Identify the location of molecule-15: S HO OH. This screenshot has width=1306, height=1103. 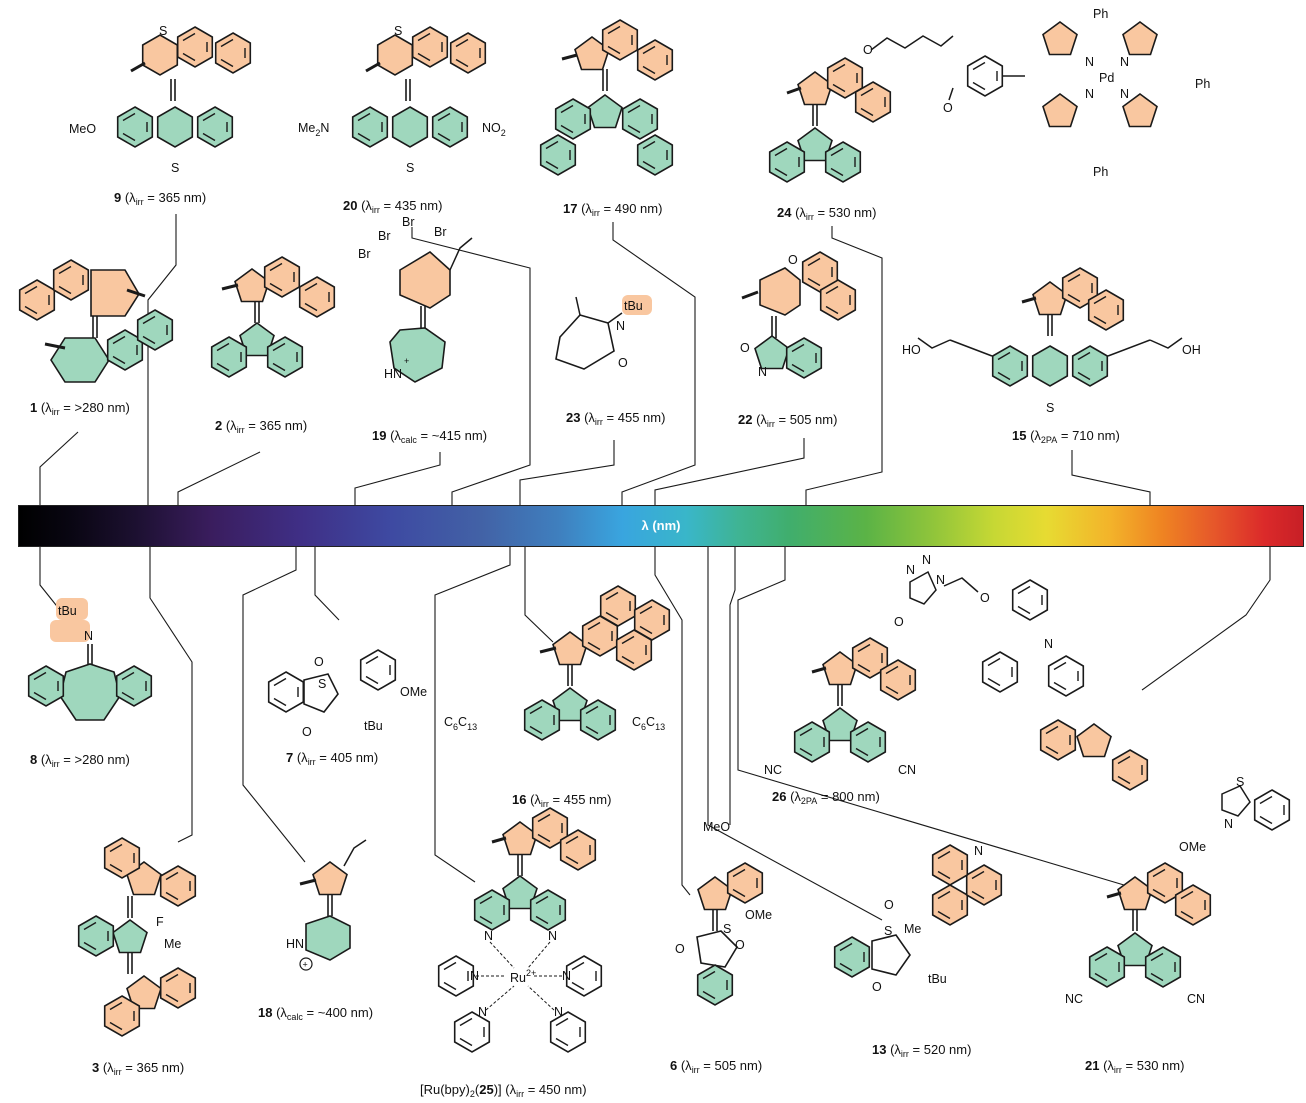
(1051, 341).